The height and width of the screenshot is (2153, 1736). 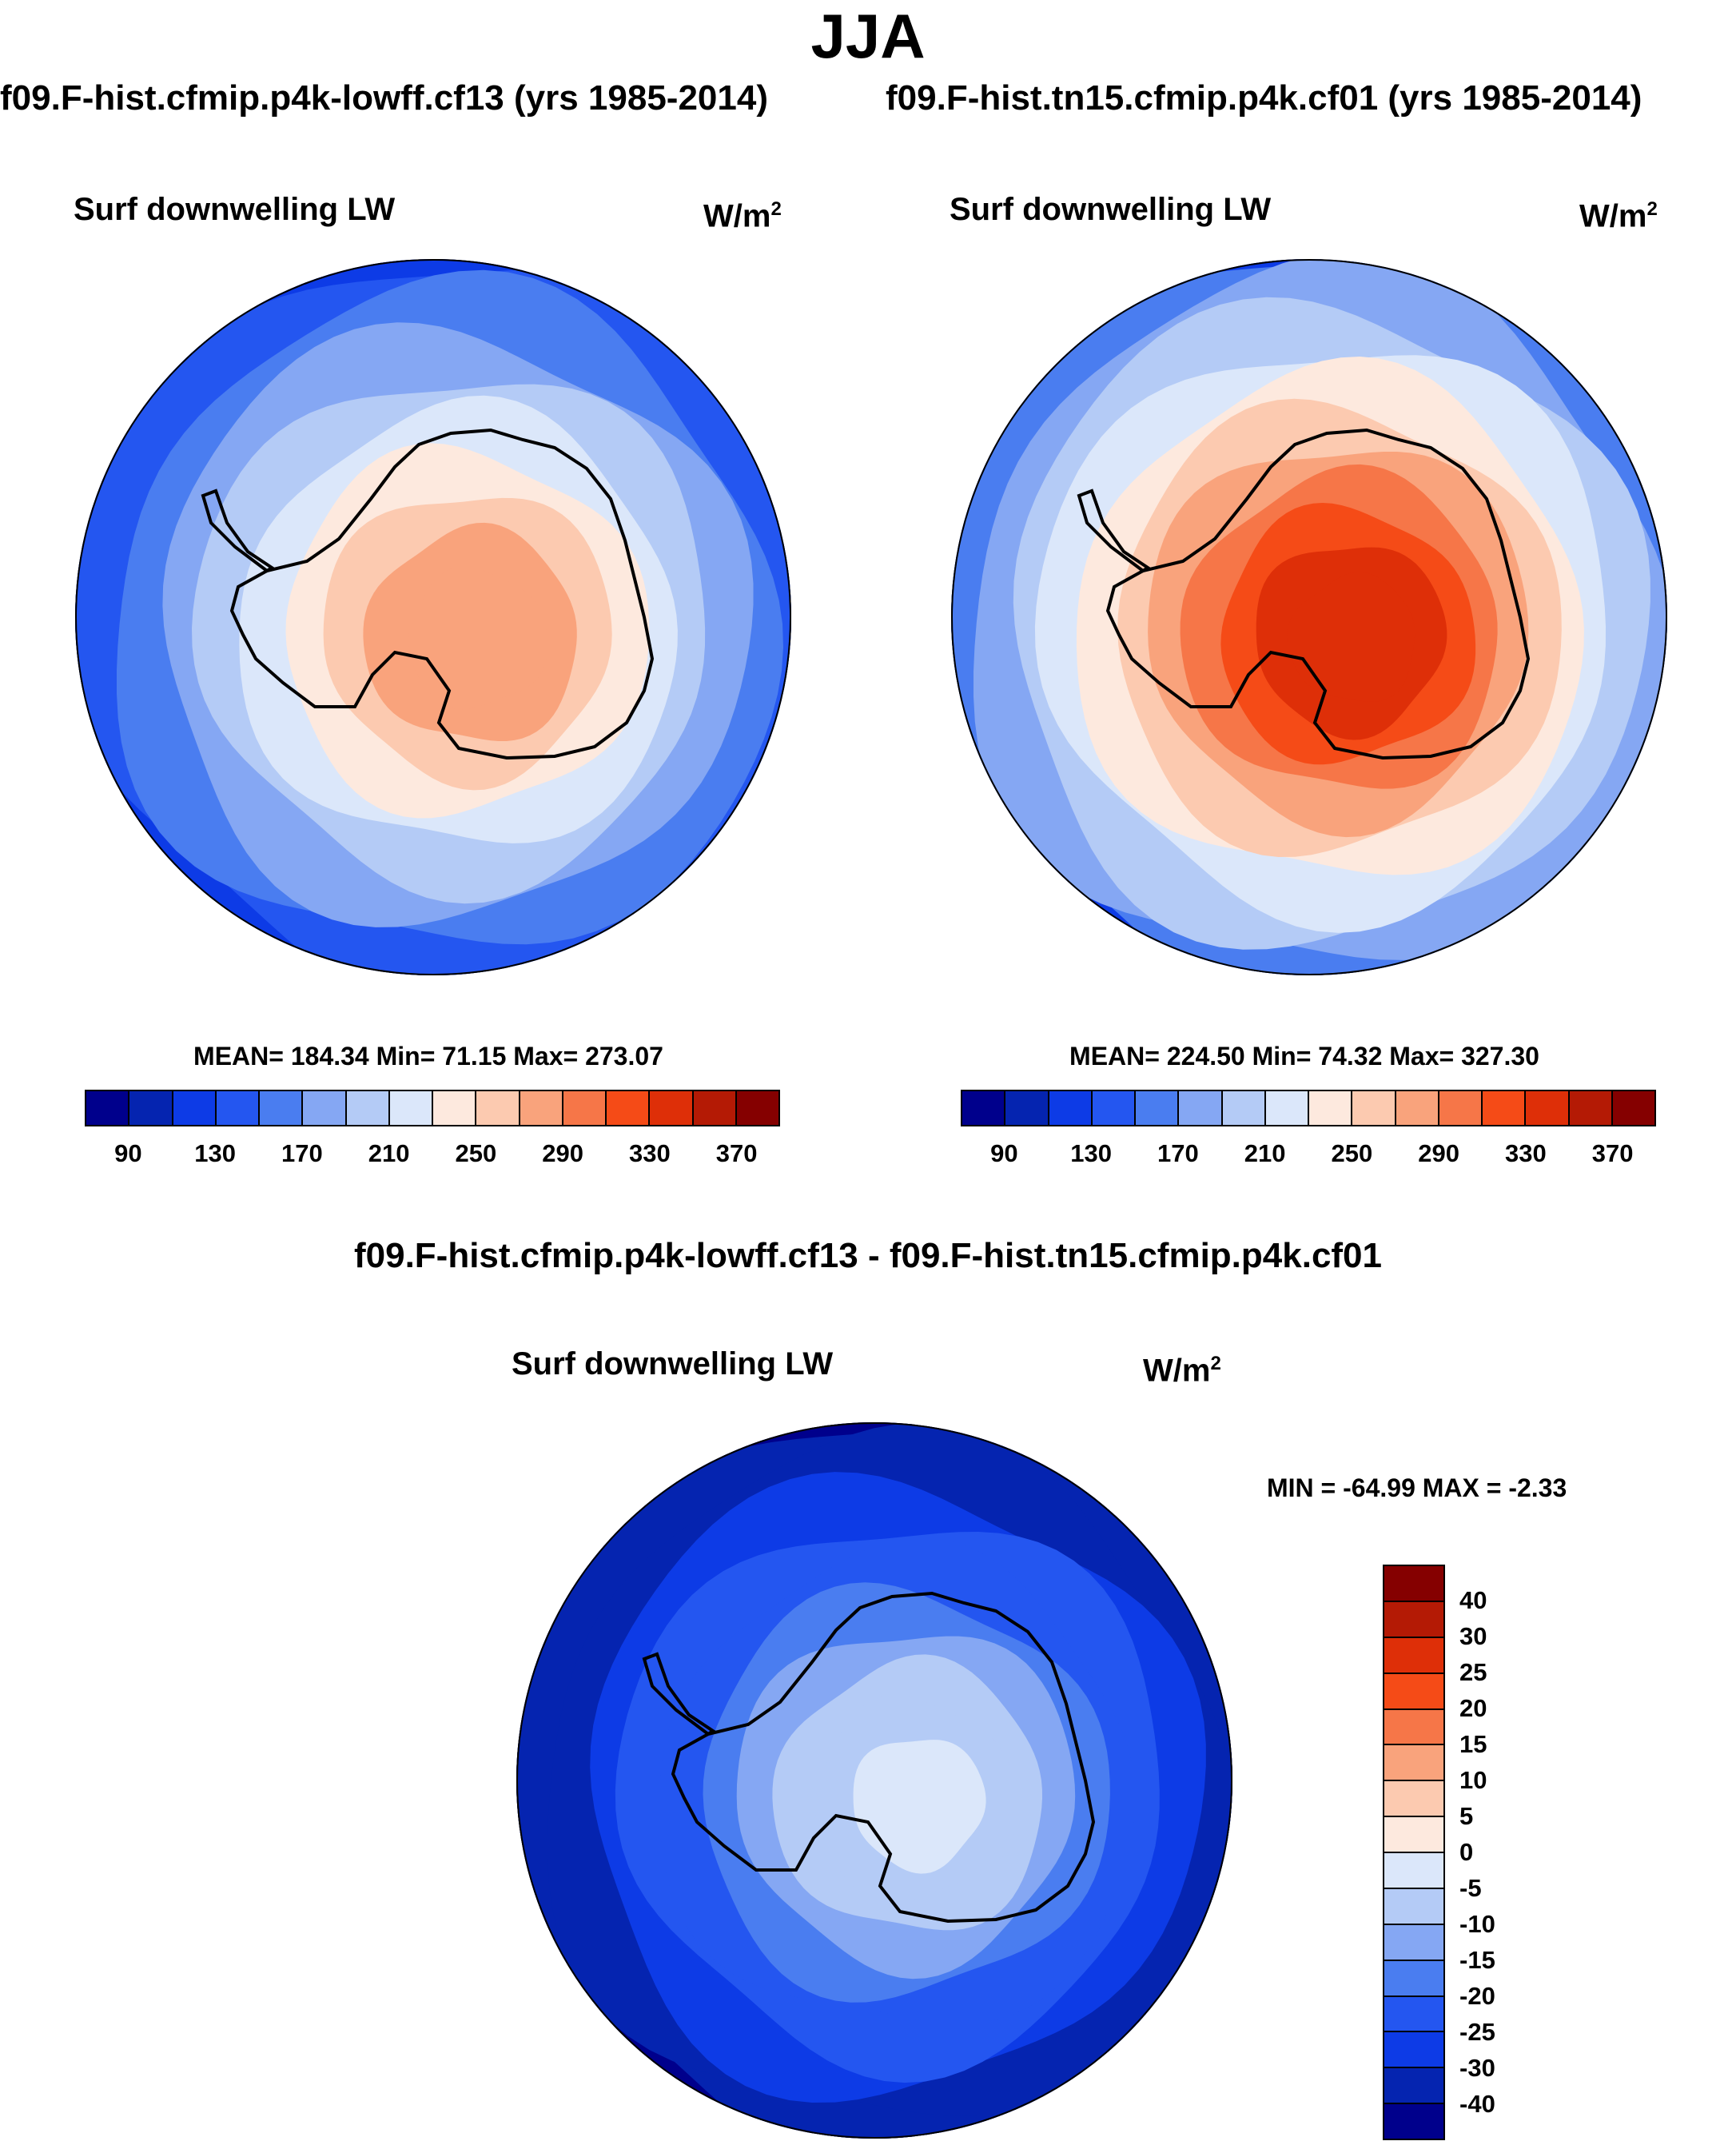 I want to click on panel-b-colorbar-ticks: 90 130 170 210 250 290 330 370, so click(x=1308, y=1155).